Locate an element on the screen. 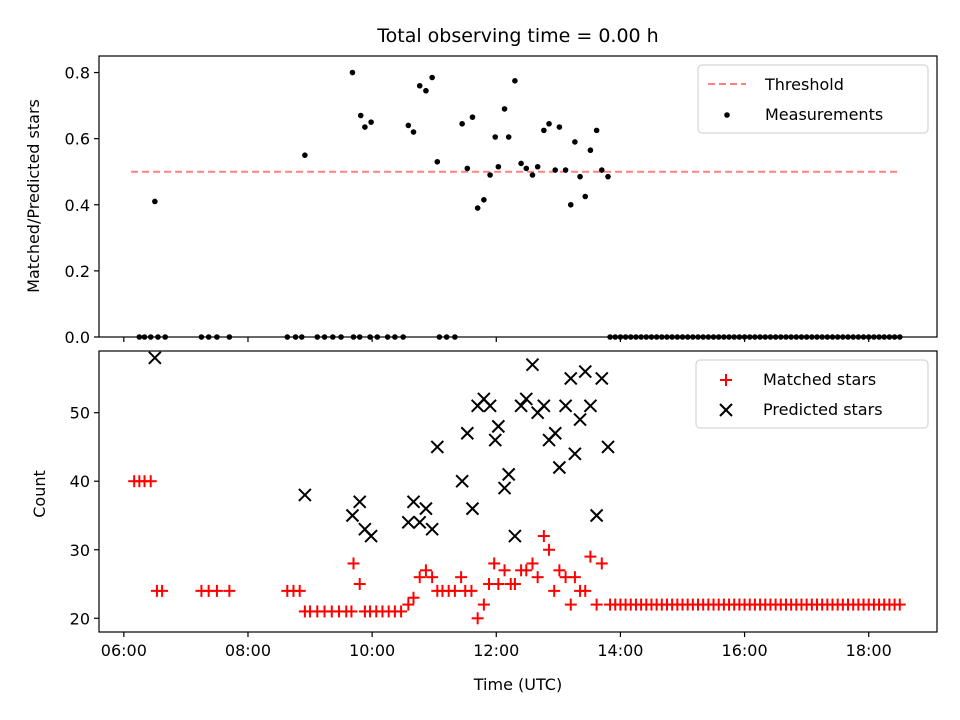  x-tick-label: 16:00 is located at coordinates (745, 650).